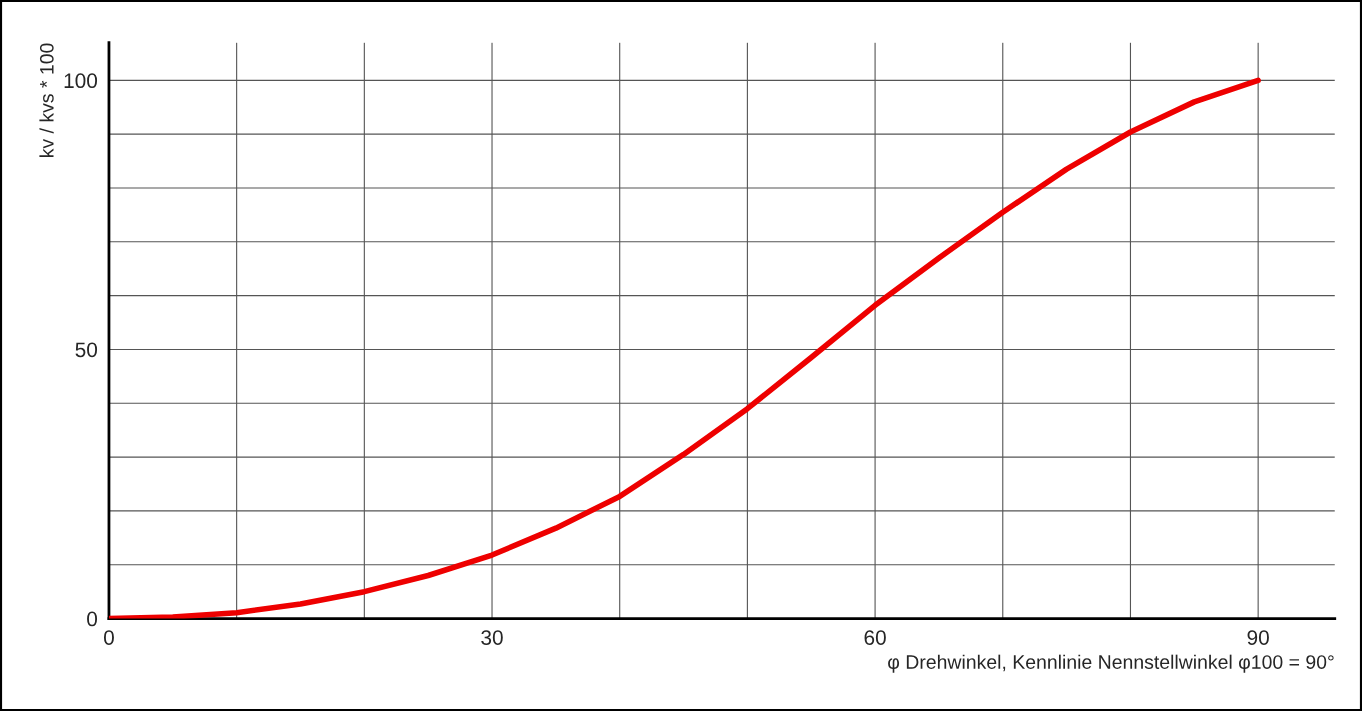 The width and height of the screenshot is (1362, 711). I want to click on x-tick-label: 0, so click(108, 637).